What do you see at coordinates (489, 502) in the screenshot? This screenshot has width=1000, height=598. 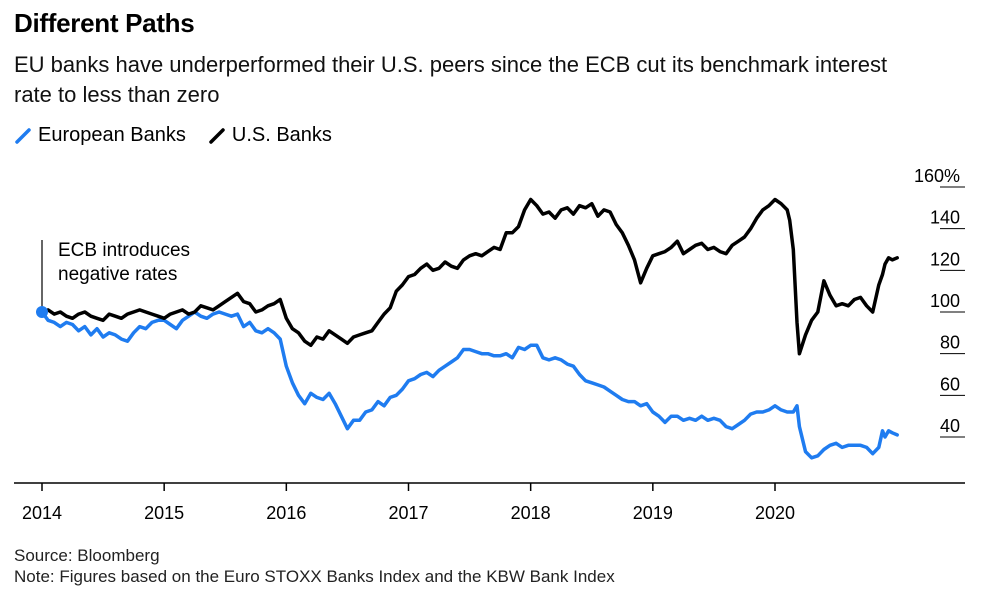 I see `x-axis: 2014 2015 2016 2017 2018 2019 2020` at bounding box center [489, 502].